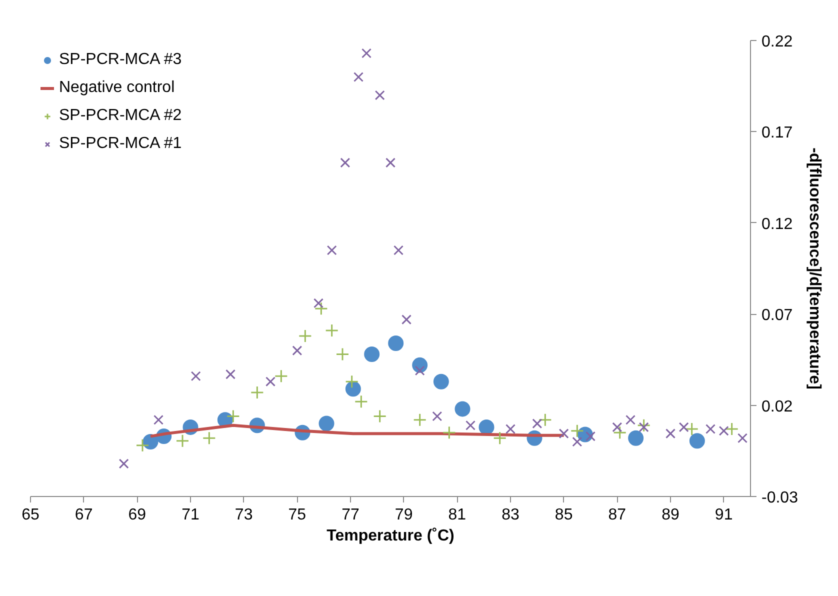  Describe the element at coordinates (351, 515) in the screenshot. I see `x-tick-label: 77` at that location.